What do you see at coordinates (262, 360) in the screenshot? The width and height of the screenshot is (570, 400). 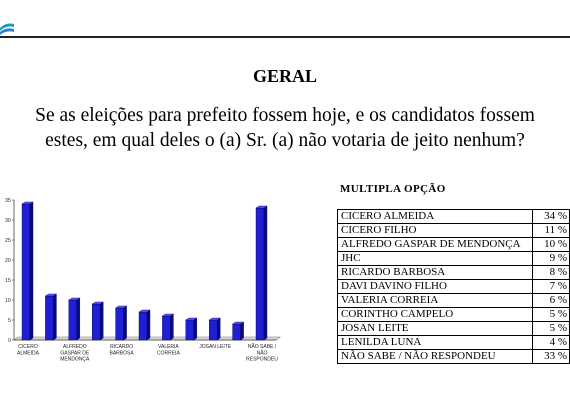 I see `x-category-label: RESPONDEU` at bounding box center [262, 360].